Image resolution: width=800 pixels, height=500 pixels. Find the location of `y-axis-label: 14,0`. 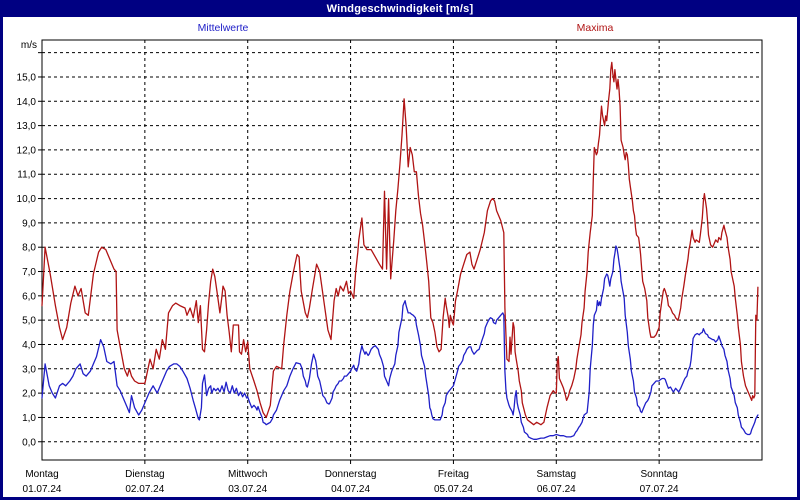

y-axis-label: 14,0 is located at coordinates (27, 102).